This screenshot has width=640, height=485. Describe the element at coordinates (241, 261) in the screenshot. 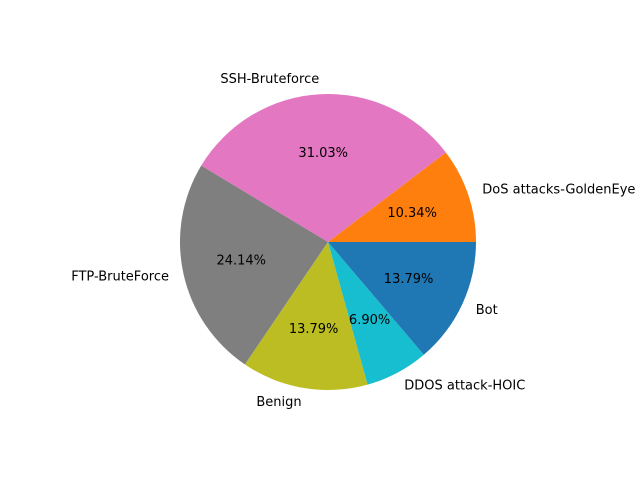

I see `slice-percent-ftp-bruteforce: 24.14%` at that location.